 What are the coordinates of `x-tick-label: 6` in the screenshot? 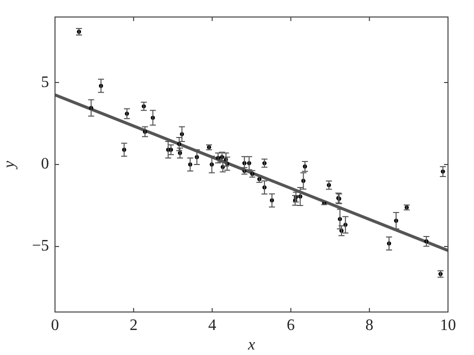 It's located at (290, 325).